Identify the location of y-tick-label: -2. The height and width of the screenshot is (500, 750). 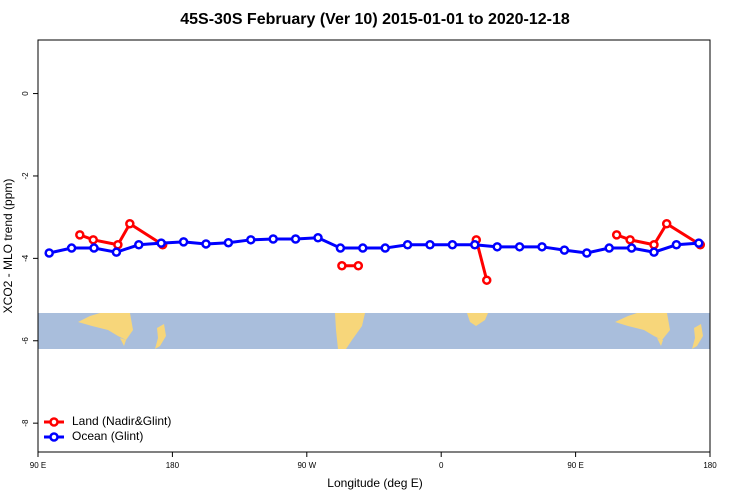
(25, 176).